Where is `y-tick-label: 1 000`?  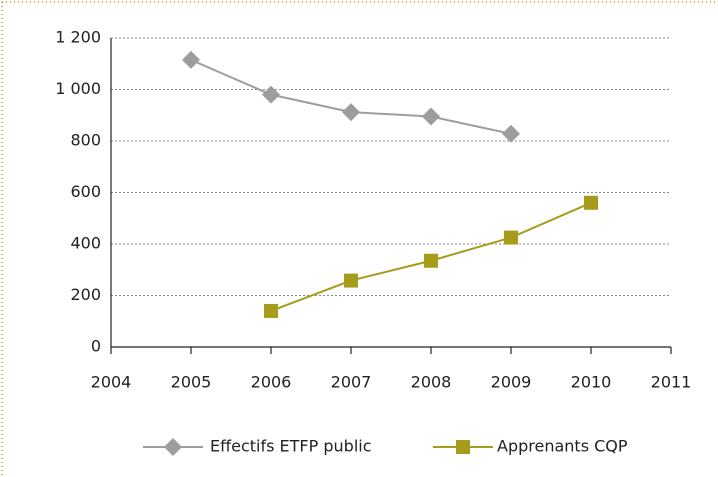
y-tick-label: 1 000 is located at coordinates (78, 88).